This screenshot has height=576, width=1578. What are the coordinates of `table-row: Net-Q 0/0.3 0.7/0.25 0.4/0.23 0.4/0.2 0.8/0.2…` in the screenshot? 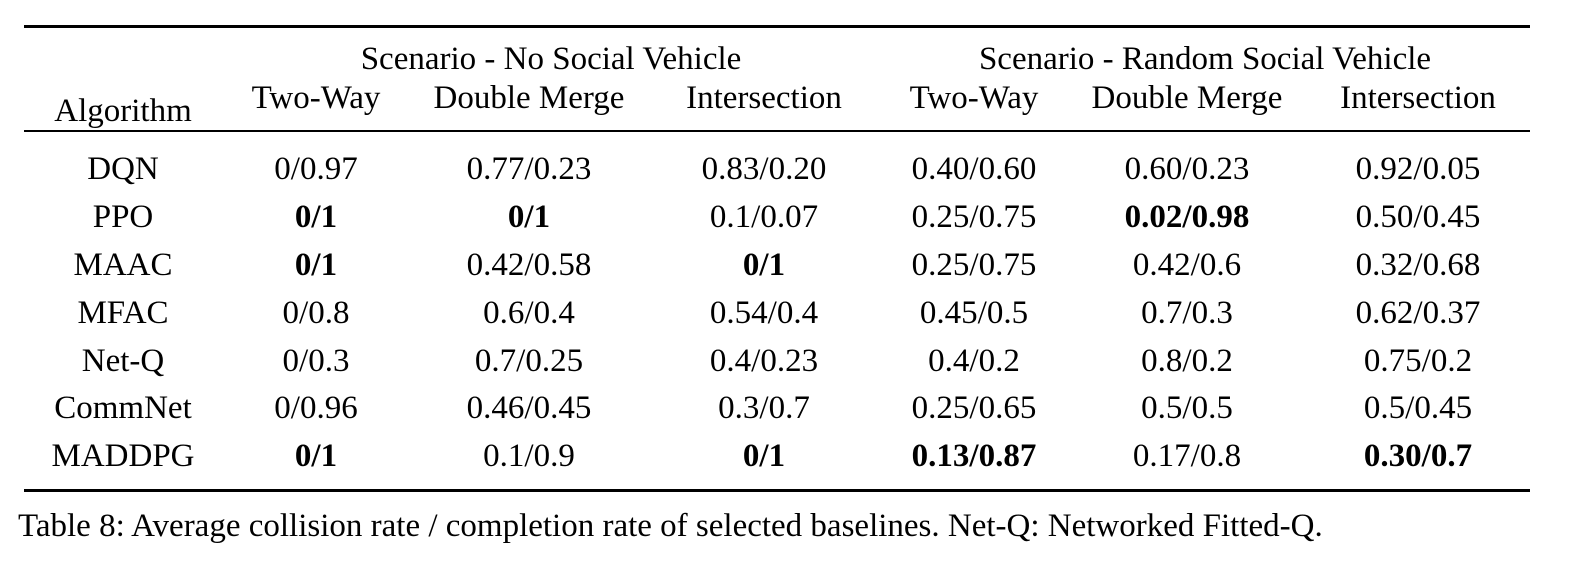 It's located at (777, 361).